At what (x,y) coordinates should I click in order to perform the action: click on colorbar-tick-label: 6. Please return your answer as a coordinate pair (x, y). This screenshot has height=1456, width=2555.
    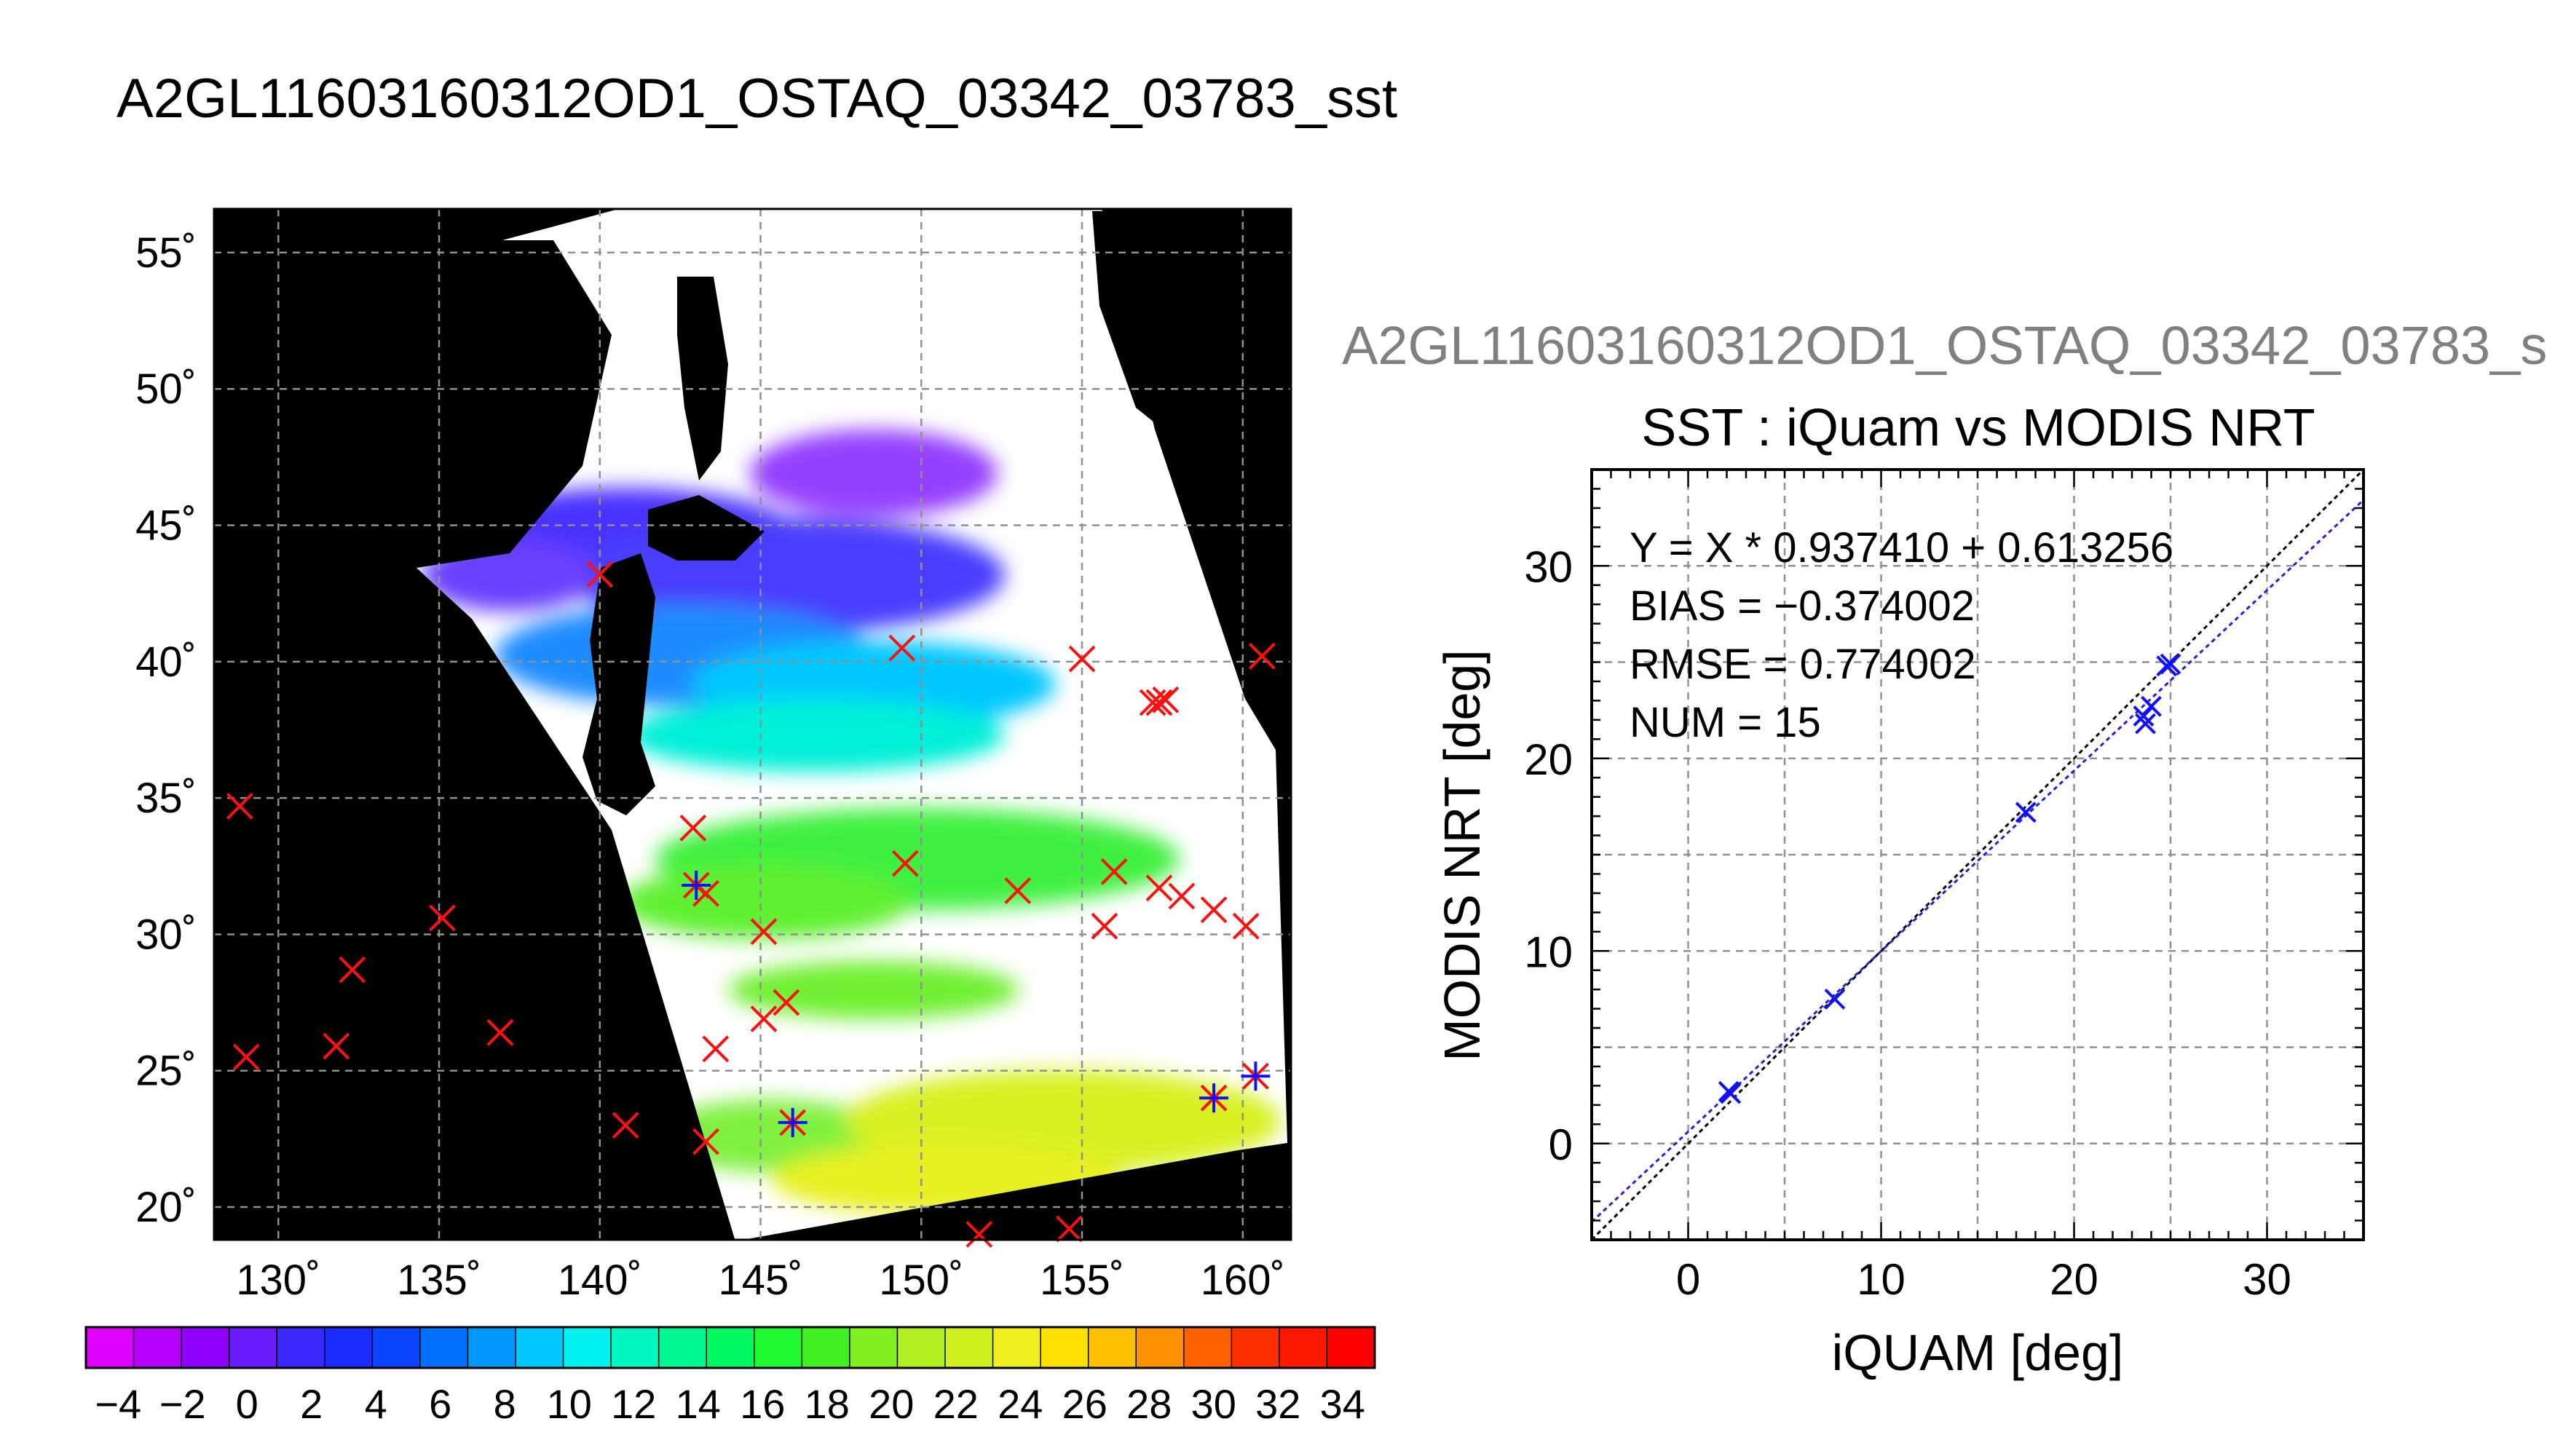
    Looking at the image, I should click on (440, 1404).